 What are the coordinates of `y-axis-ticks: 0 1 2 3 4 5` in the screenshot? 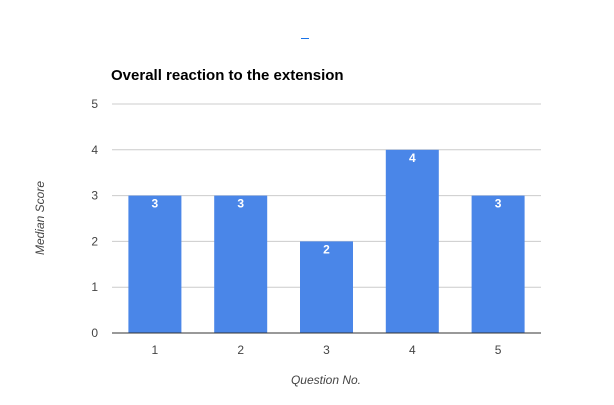 It's located at (94, 218).